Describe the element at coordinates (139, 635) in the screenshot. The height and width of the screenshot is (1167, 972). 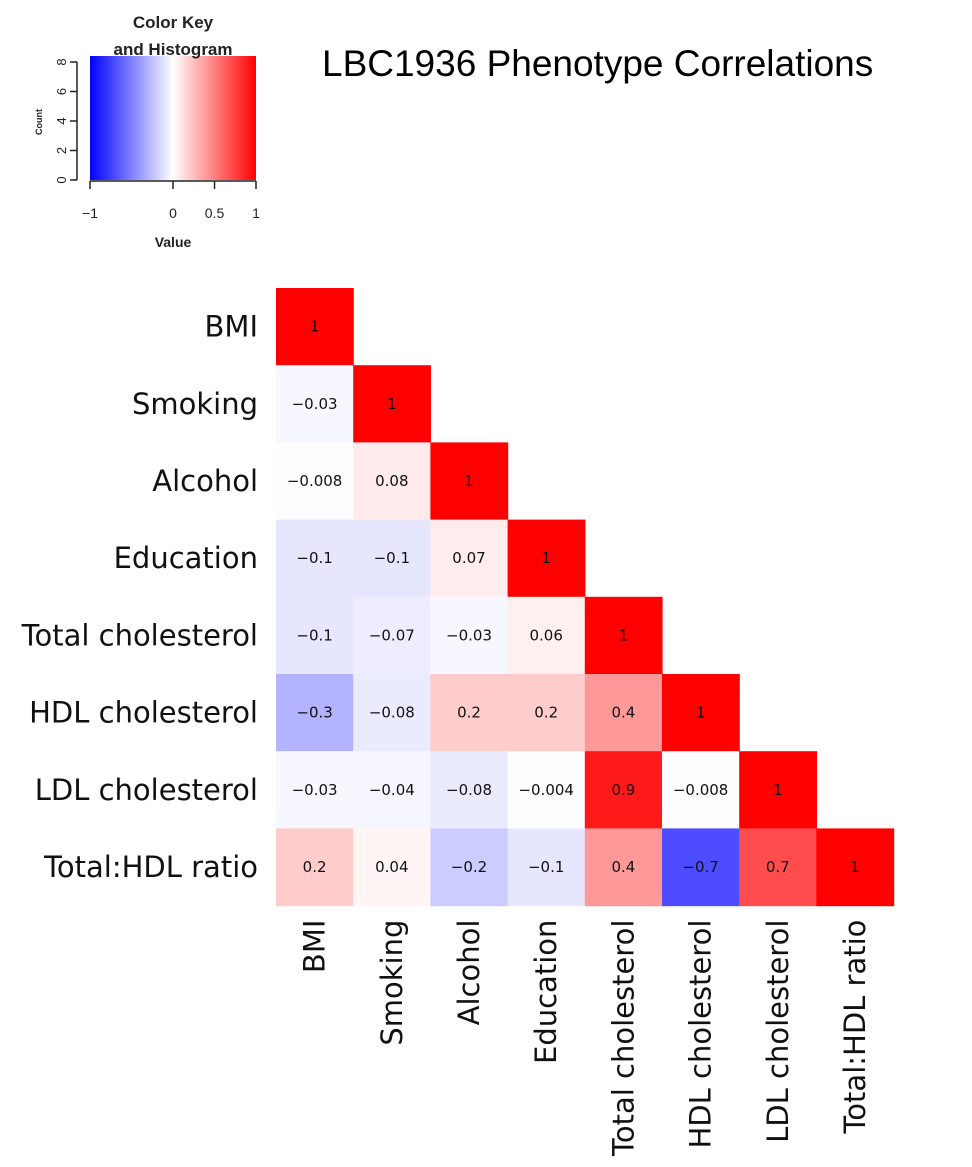
I see `row-label-4: Total cholesterol` at that location.